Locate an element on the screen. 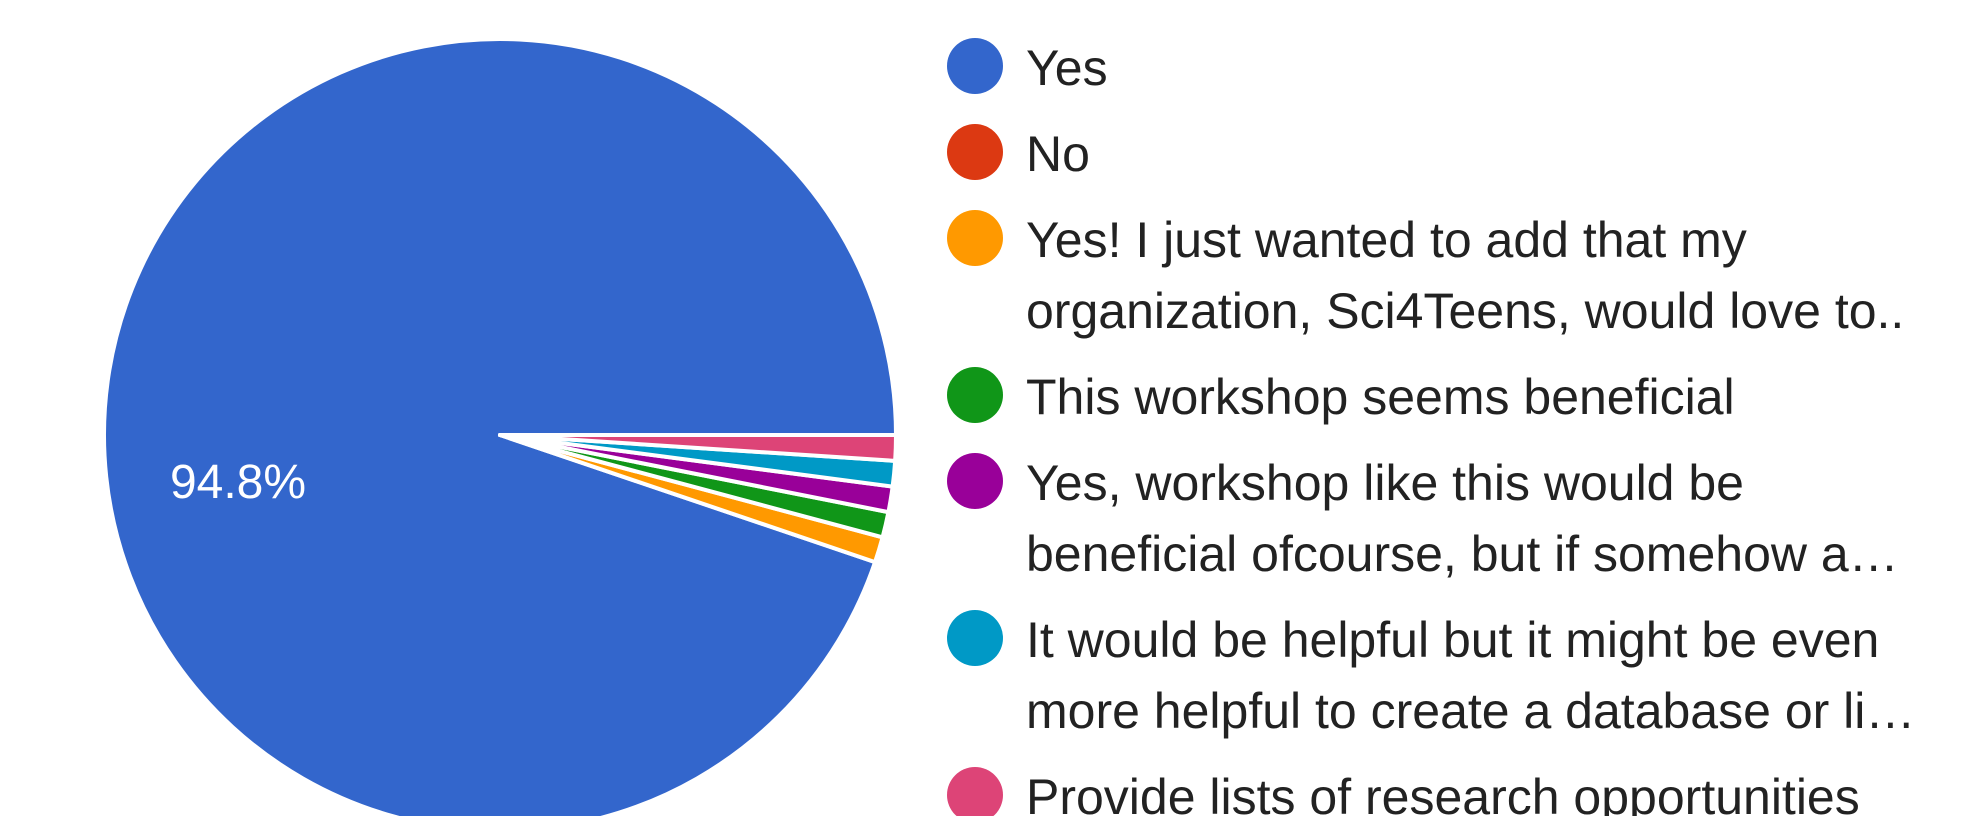 The image size is (1973, 816). legend-label-line-0-0: Yes is located at coordinates (1067, 68).